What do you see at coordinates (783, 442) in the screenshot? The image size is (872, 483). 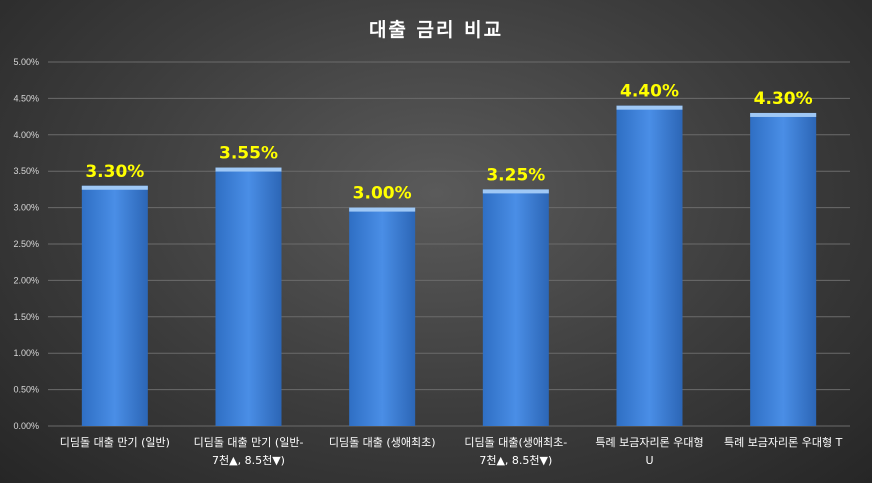 I see `category-label: 특례 보금자리론 우대형 T` at bounding box center [783, 442].